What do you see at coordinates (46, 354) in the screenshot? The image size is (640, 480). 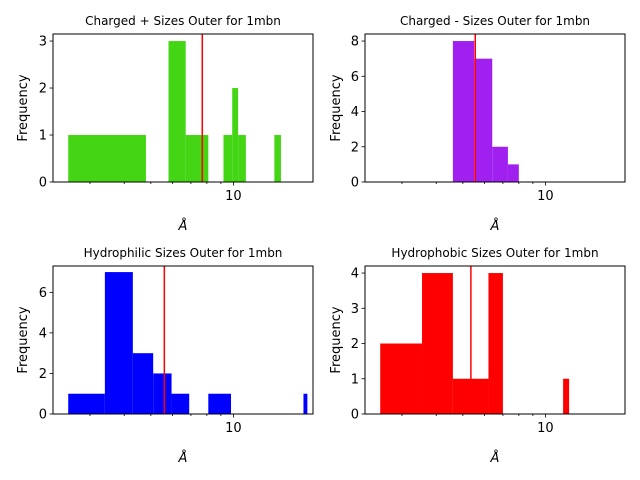 I see `y-ticks: 0 2 4 6` at bounding box center [46, 354].